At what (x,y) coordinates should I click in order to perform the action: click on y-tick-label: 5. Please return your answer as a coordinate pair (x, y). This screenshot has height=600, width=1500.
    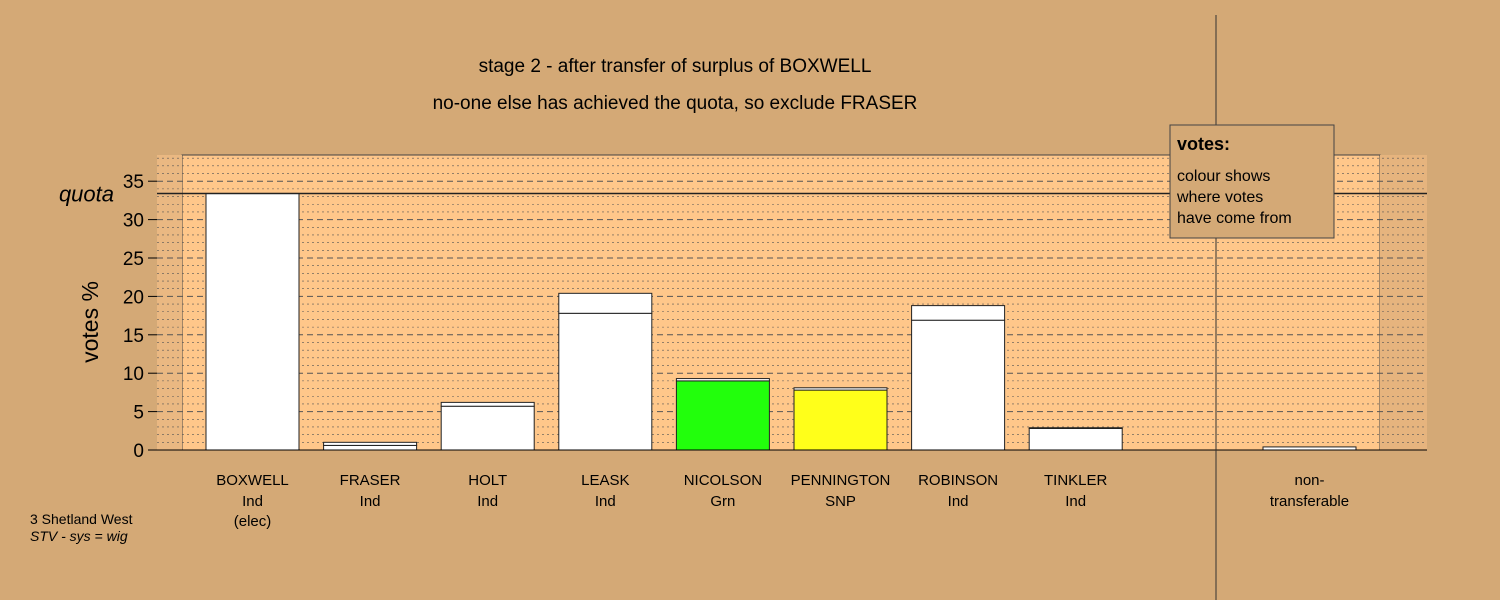
    Looking at the image, I should click on (138, 413).